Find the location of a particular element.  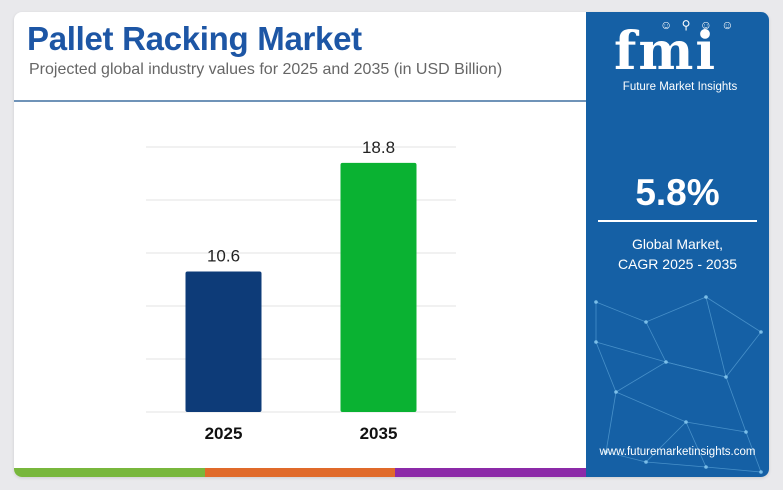

cagr-divider is located at coordinates (677, 221).